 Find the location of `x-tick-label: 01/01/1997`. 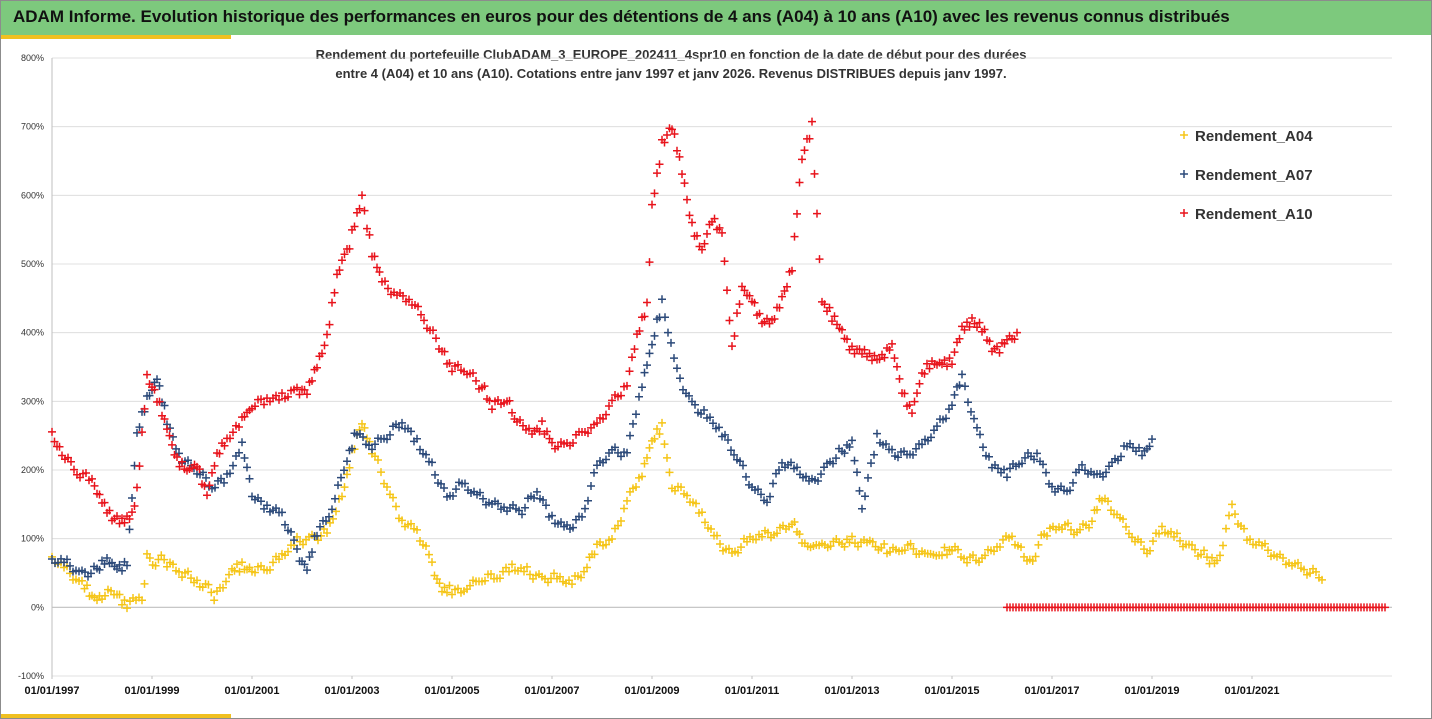

x-tick-label: 01/01/1997 is located at coordinates (51, 691).